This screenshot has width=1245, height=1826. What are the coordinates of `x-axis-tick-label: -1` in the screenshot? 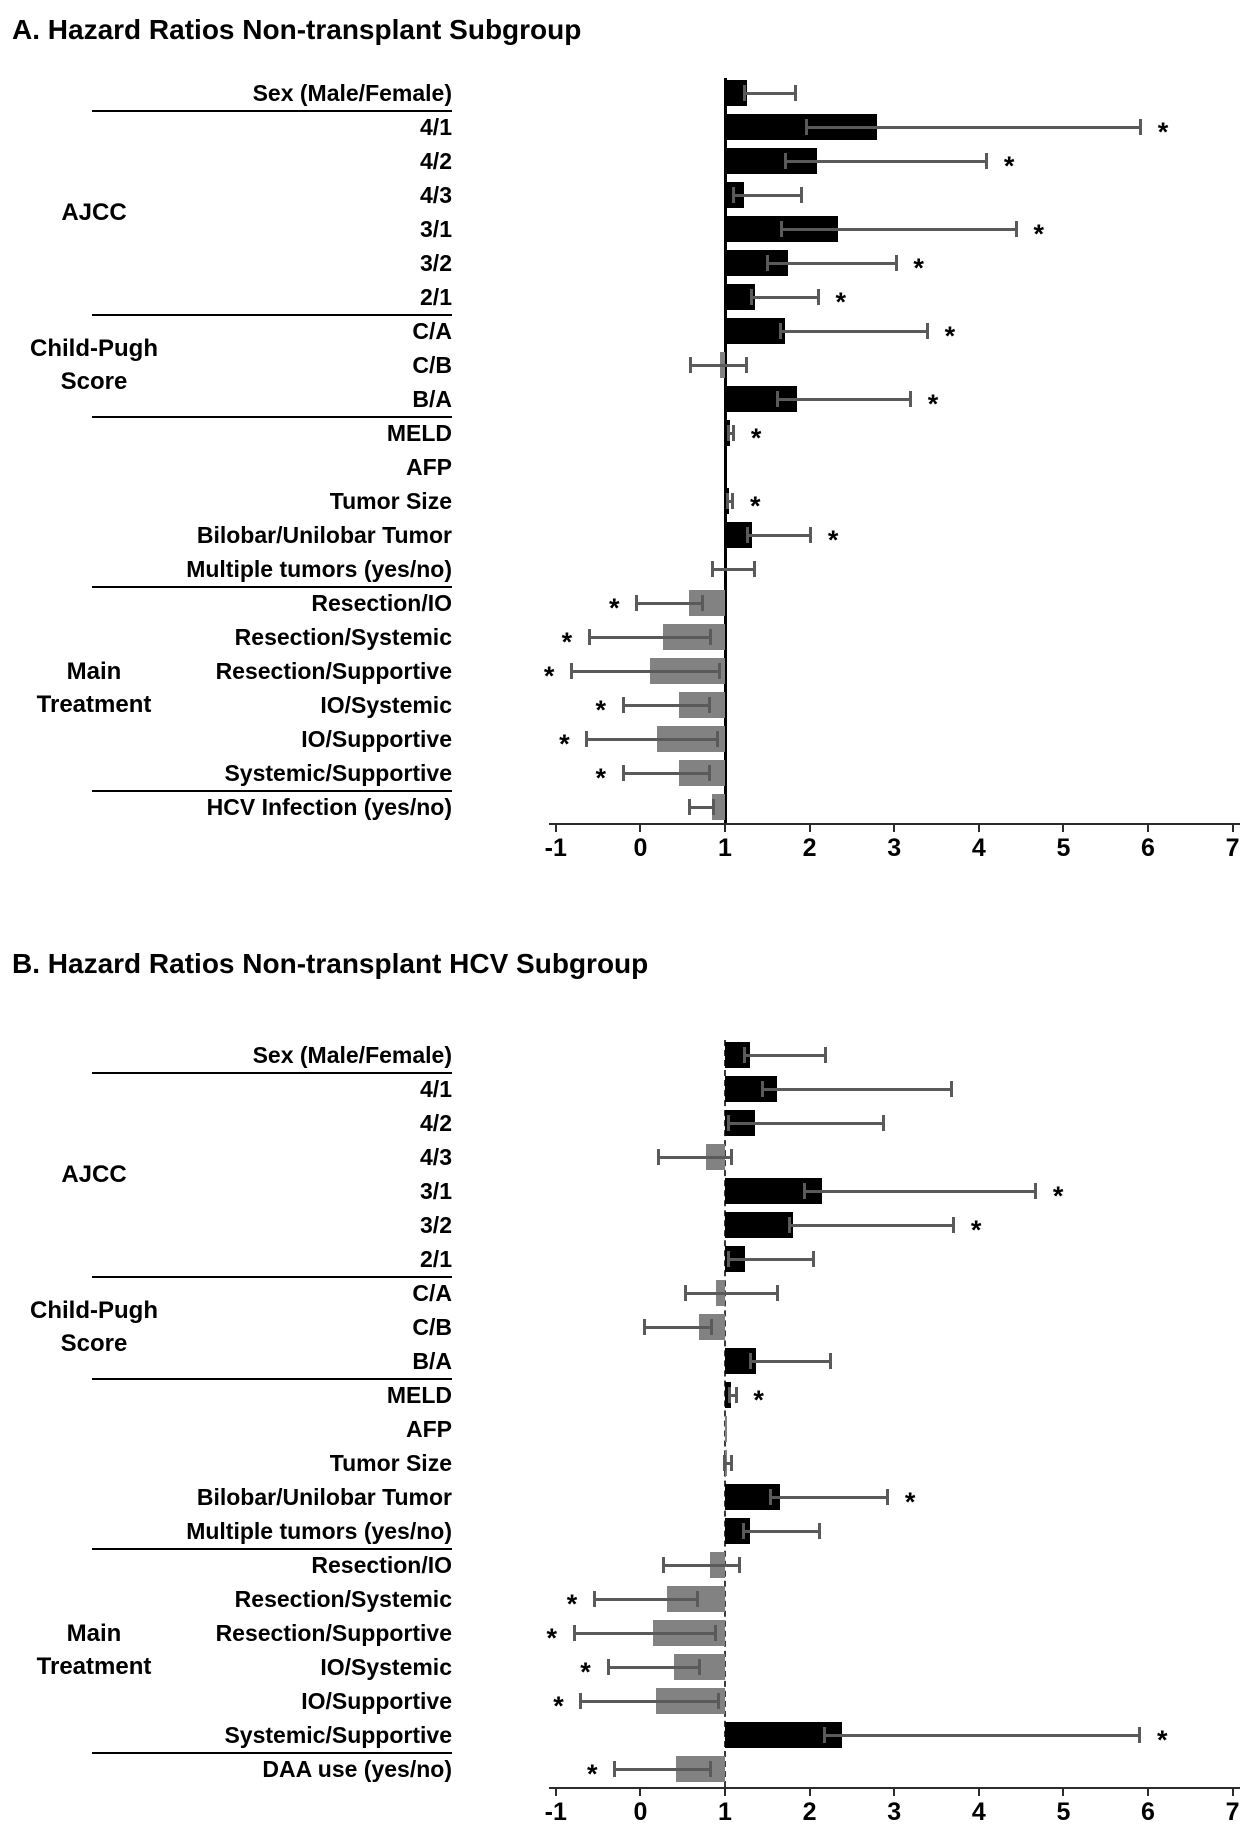 It's located at (555, 848).